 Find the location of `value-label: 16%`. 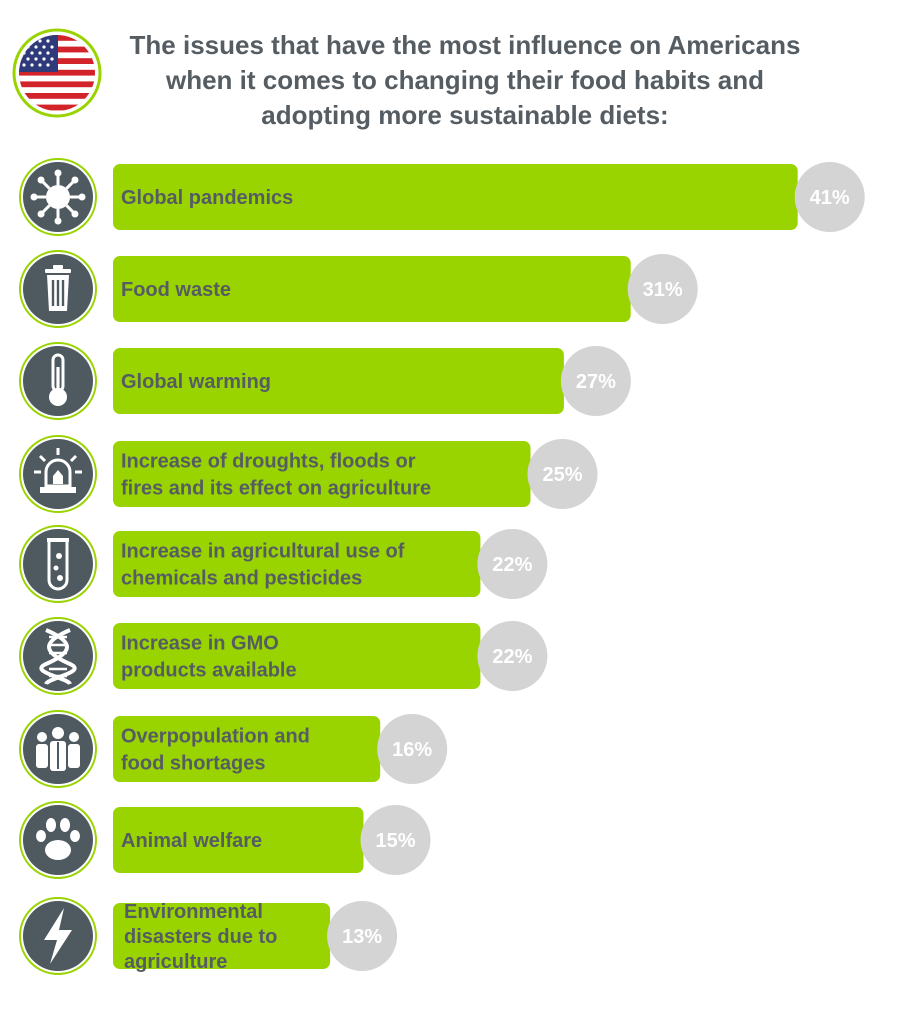

value-label: 16% is located at coordinates (412, 750).